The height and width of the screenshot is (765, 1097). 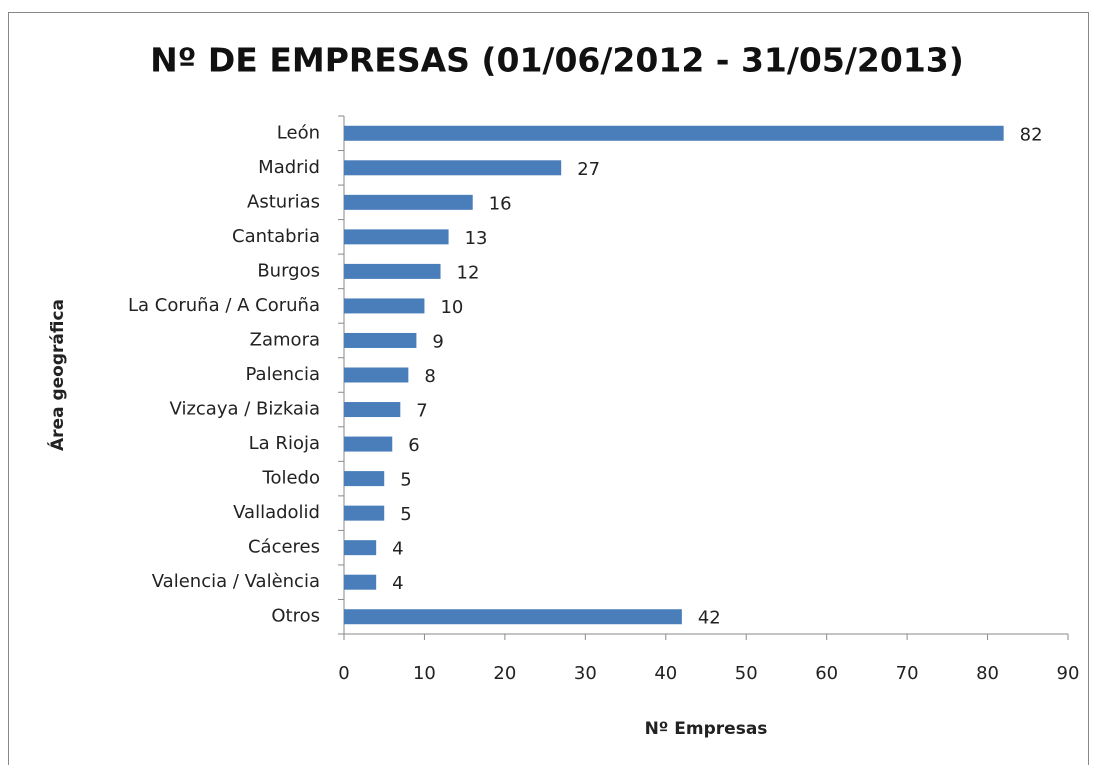 I want to click on x-tick-label: 20, so click(x=504, y=673).